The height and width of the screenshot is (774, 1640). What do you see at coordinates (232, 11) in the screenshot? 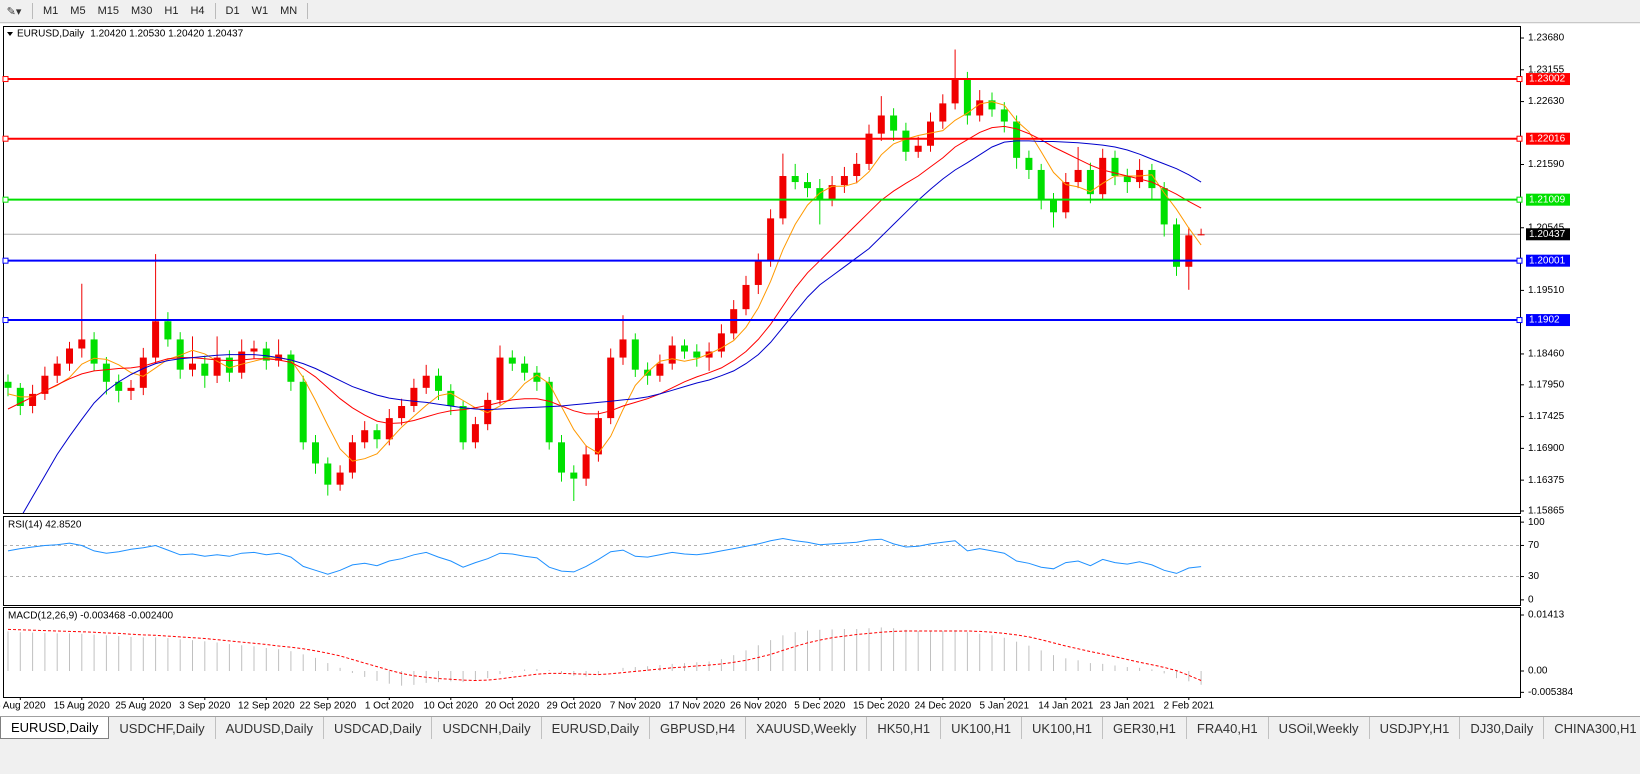
I see `timeframe-button: D1` at bounding box center [232, 11].